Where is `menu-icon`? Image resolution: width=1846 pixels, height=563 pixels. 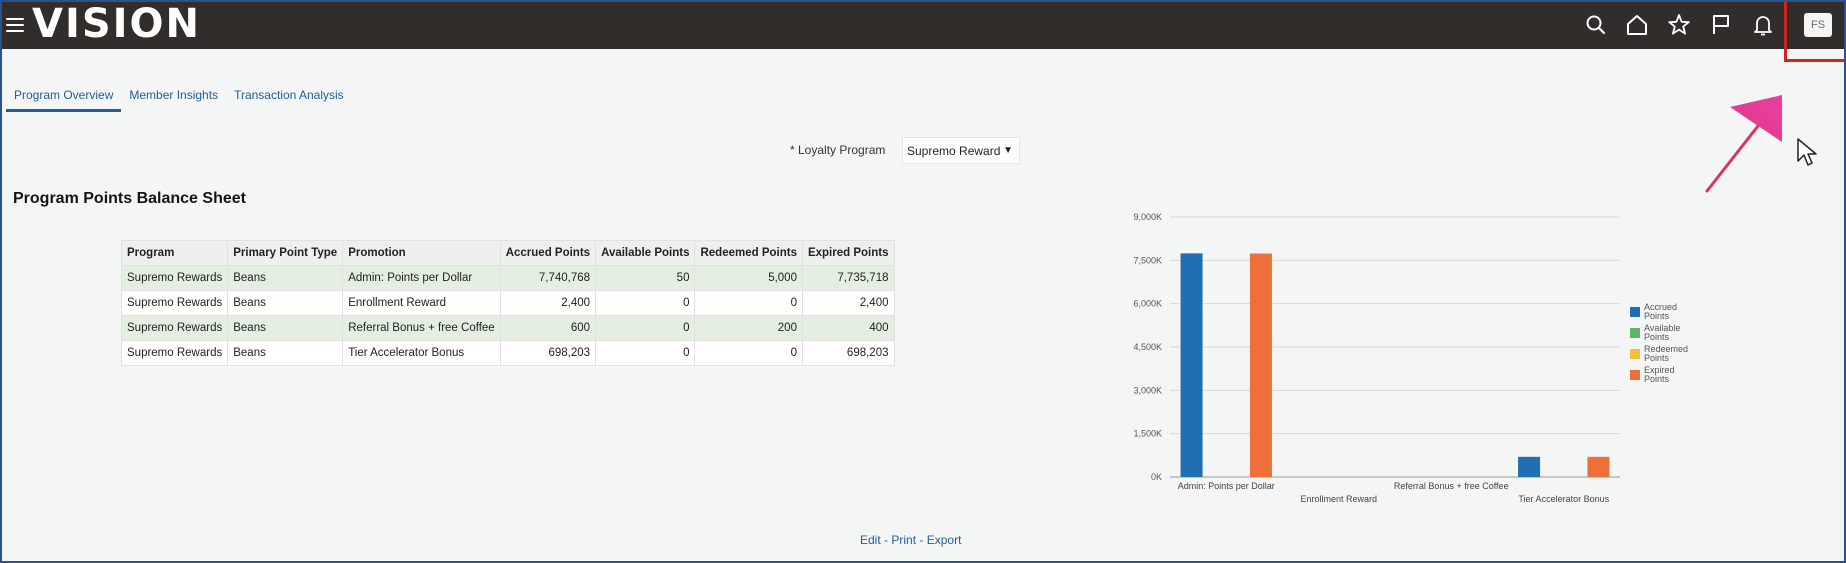 menu-icon is located at coordinates (15, 25).